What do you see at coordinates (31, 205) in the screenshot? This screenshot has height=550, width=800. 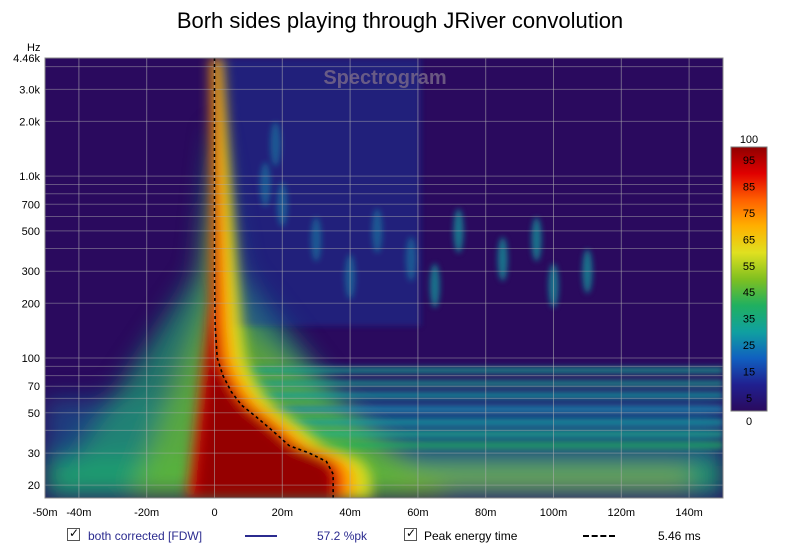 I see `y-tick-label: 700` at bounding box center [31, 205].